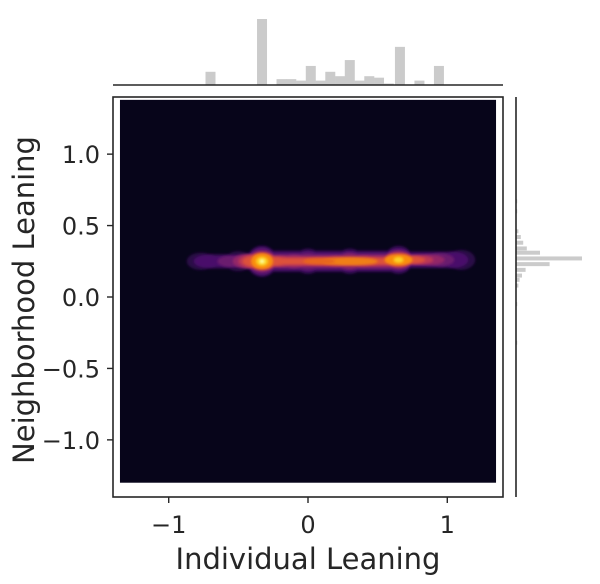 The width and height of the screenshot is (600, 584). I want to click on y-tick-label: 0.5, so click(81, 227).